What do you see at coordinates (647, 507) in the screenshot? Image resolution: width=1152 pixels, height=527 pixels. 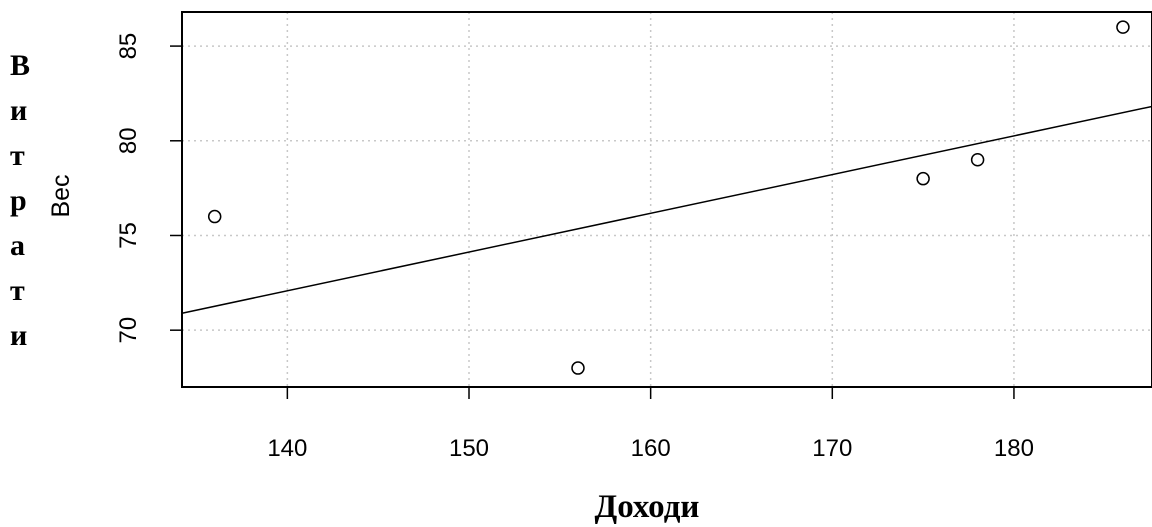 I see `bottom-label: Доходи` at bounding box center [647, 507].